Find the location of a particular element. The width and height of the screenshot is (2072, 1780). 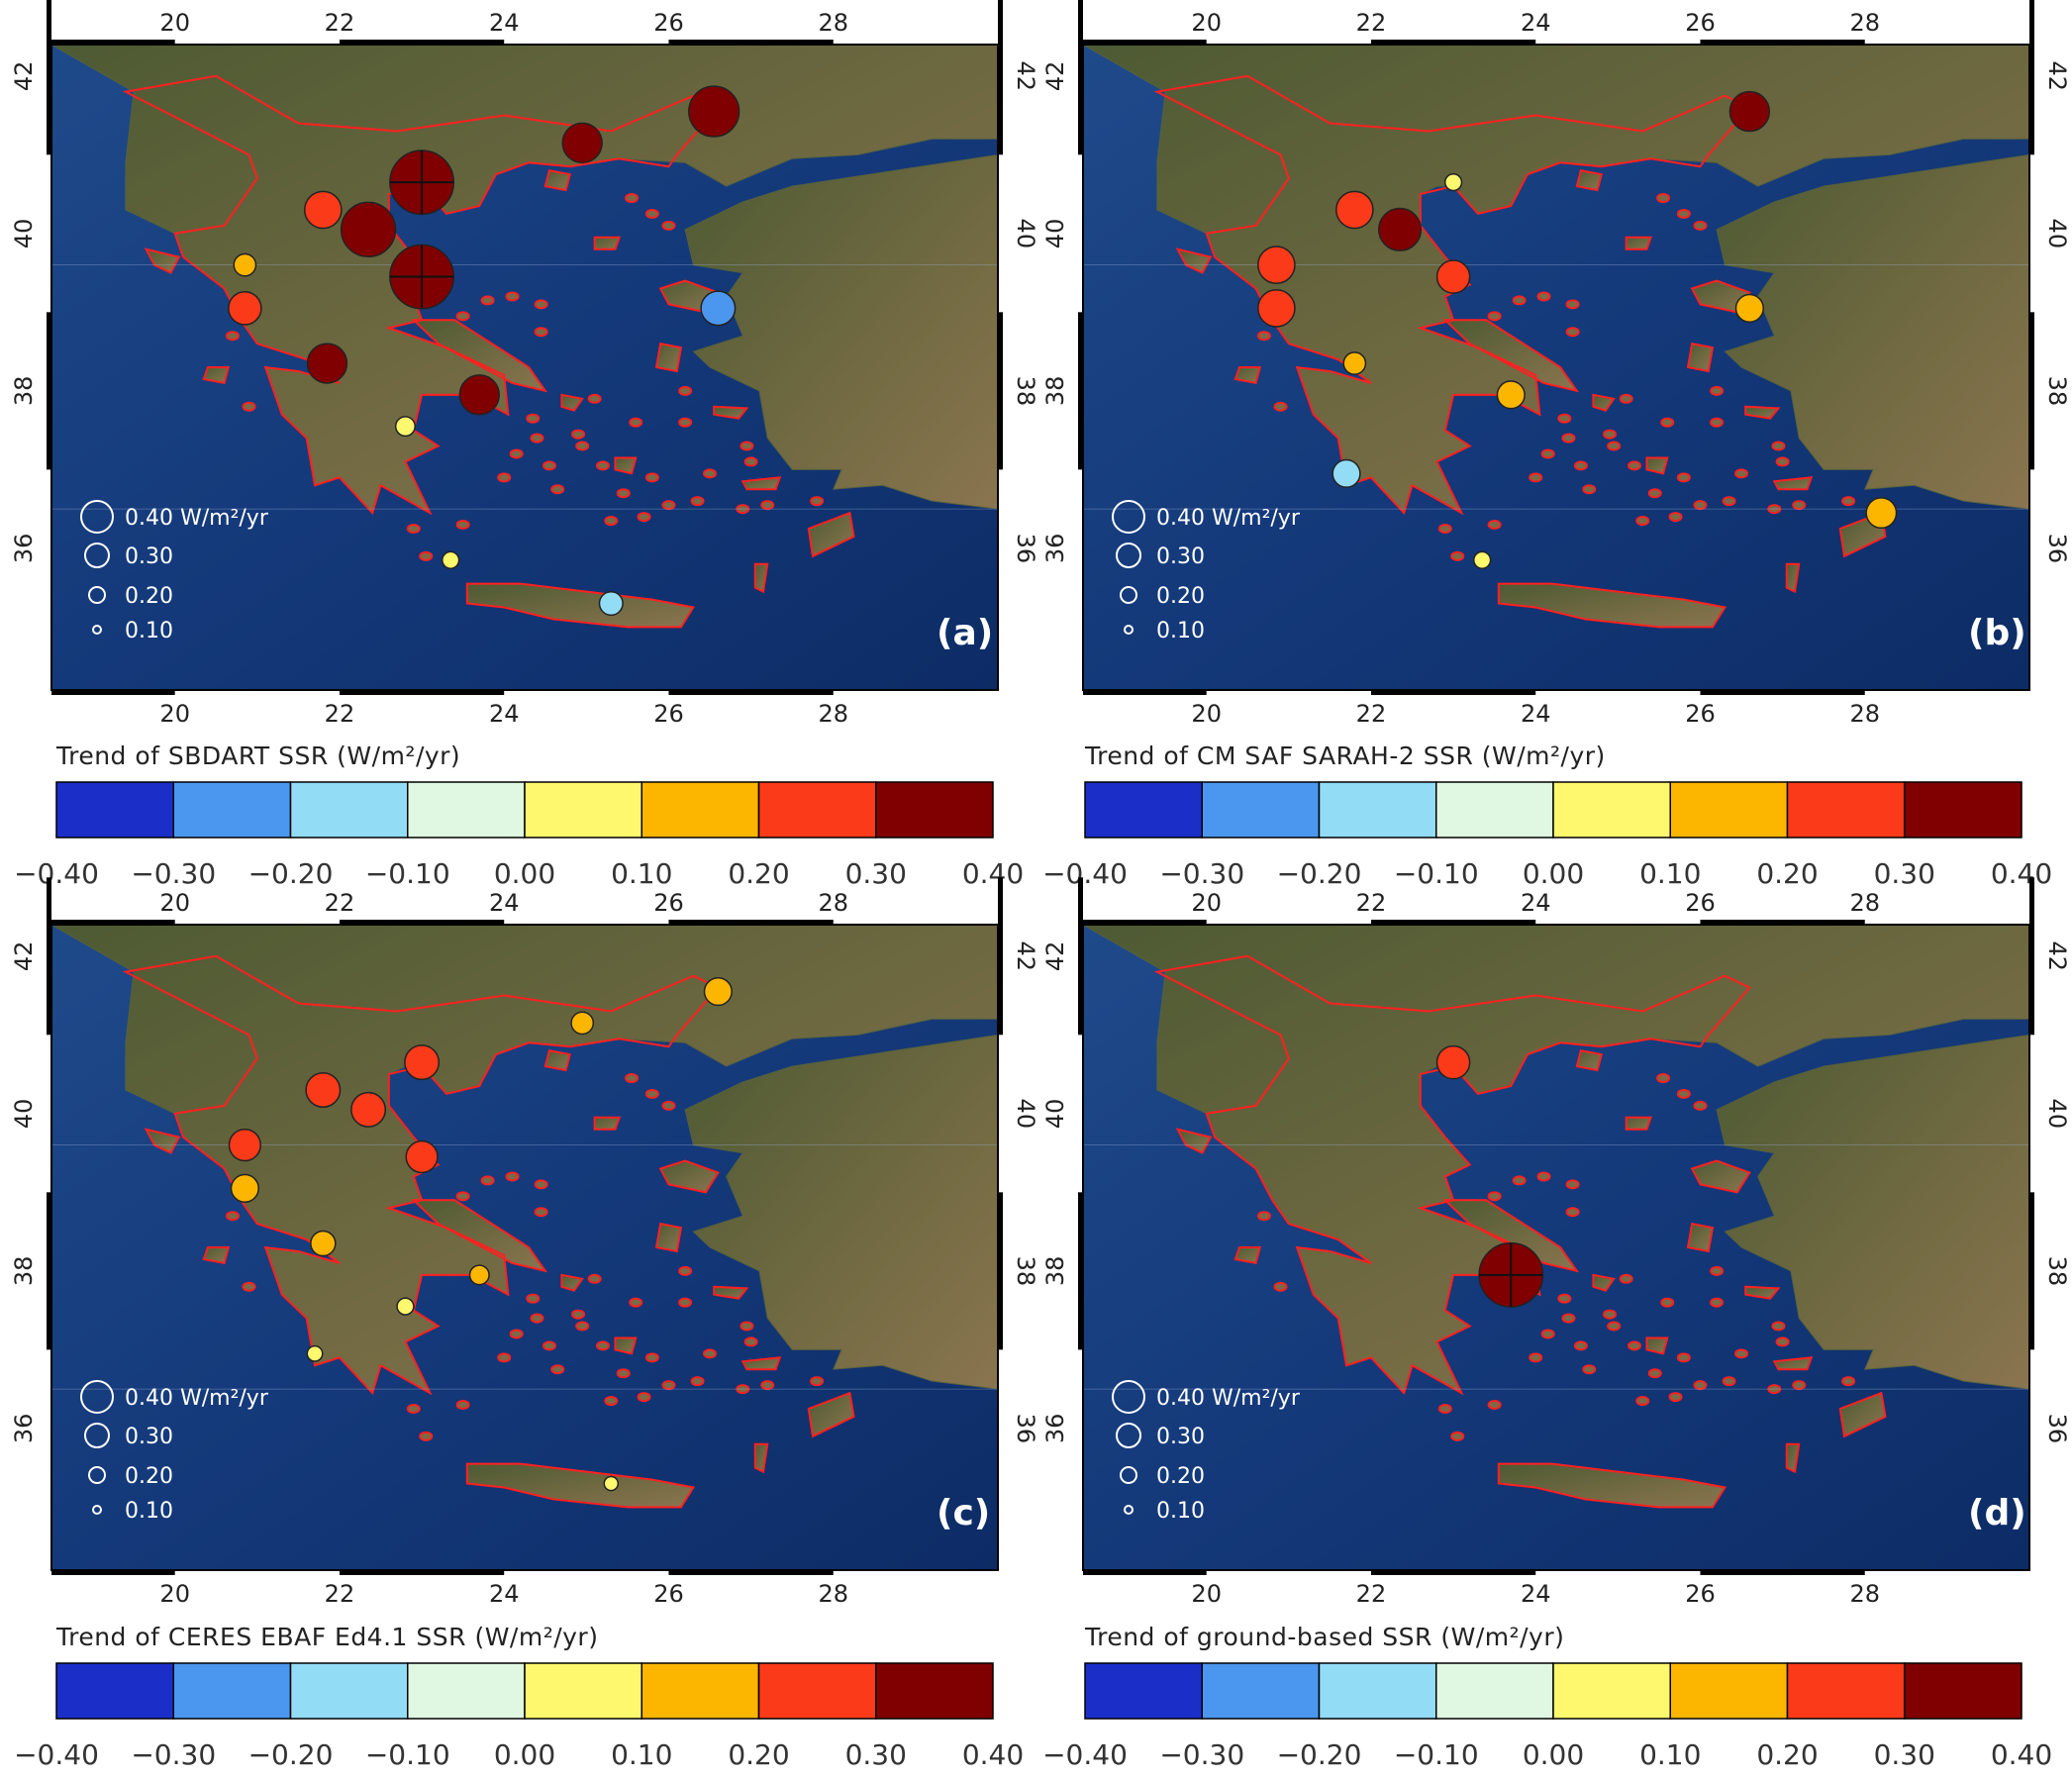

colorbar-tick: −0.40 is located at coordinates (56, 1755).